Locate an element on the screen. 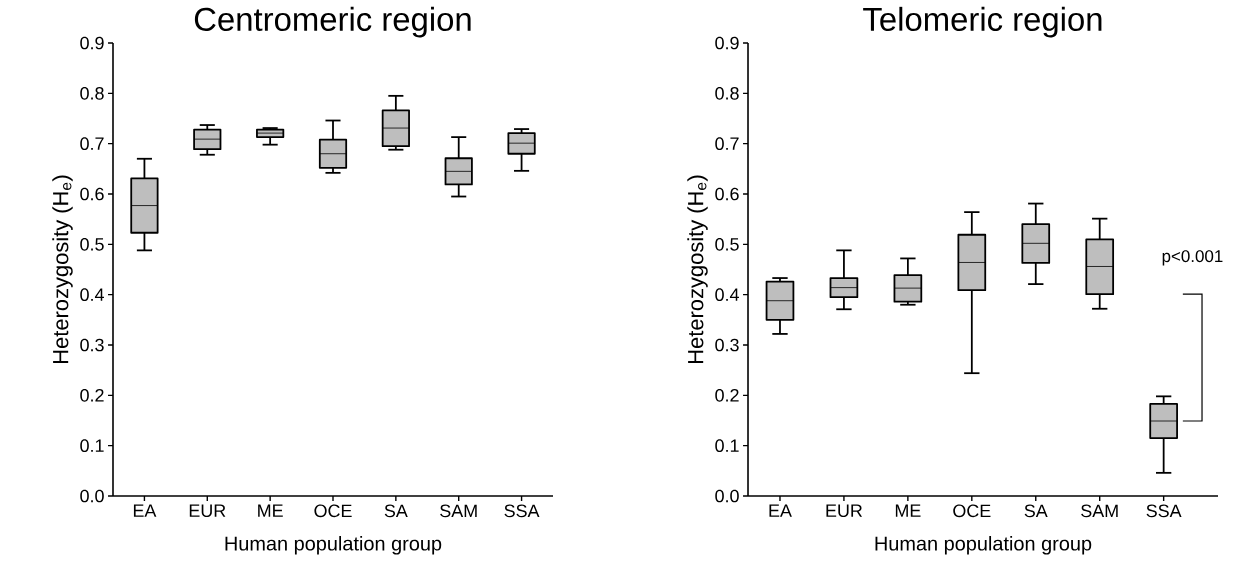 The height and width of the screenshot is (584, 1239). chart-title: Centromeric region is located at coordinates (332, 22).